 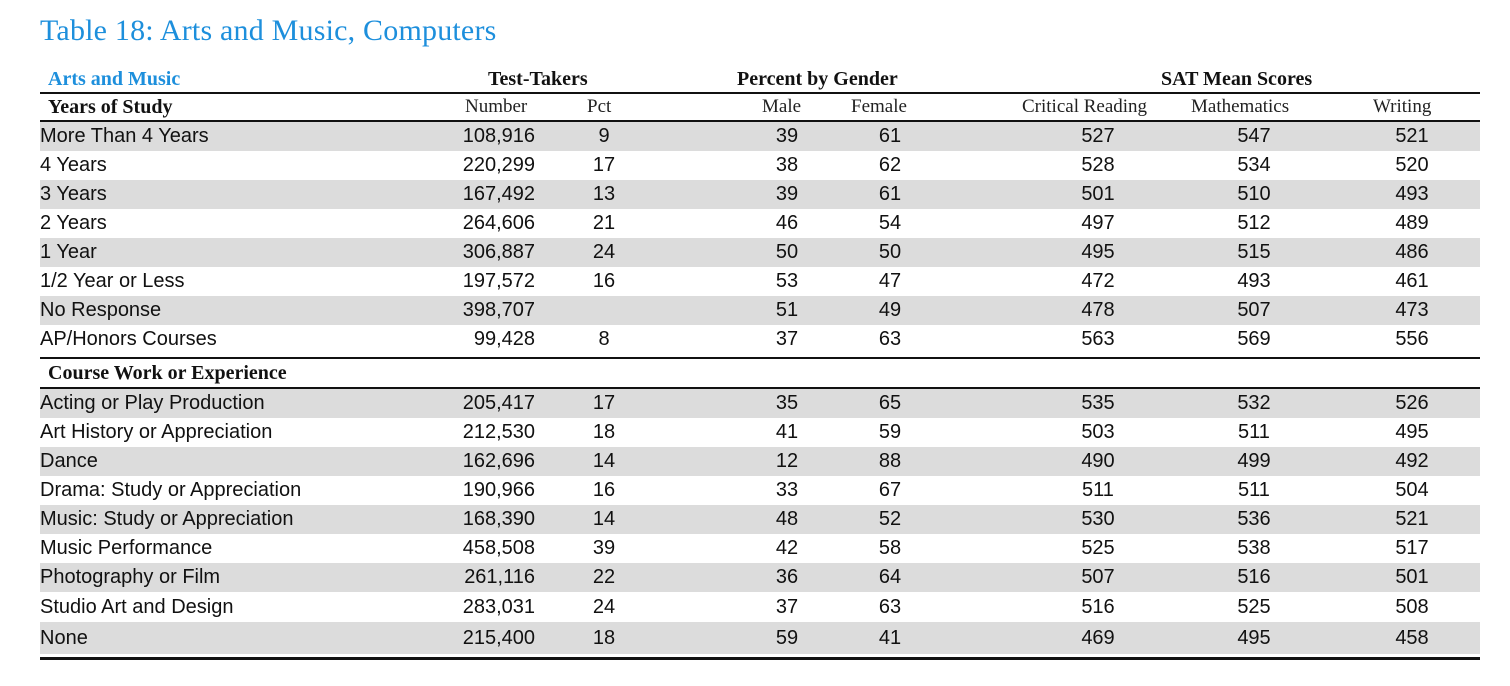 I want to click on table-row: No Response 398,707 51 49 478 507 473, so click(x=760, y=310).